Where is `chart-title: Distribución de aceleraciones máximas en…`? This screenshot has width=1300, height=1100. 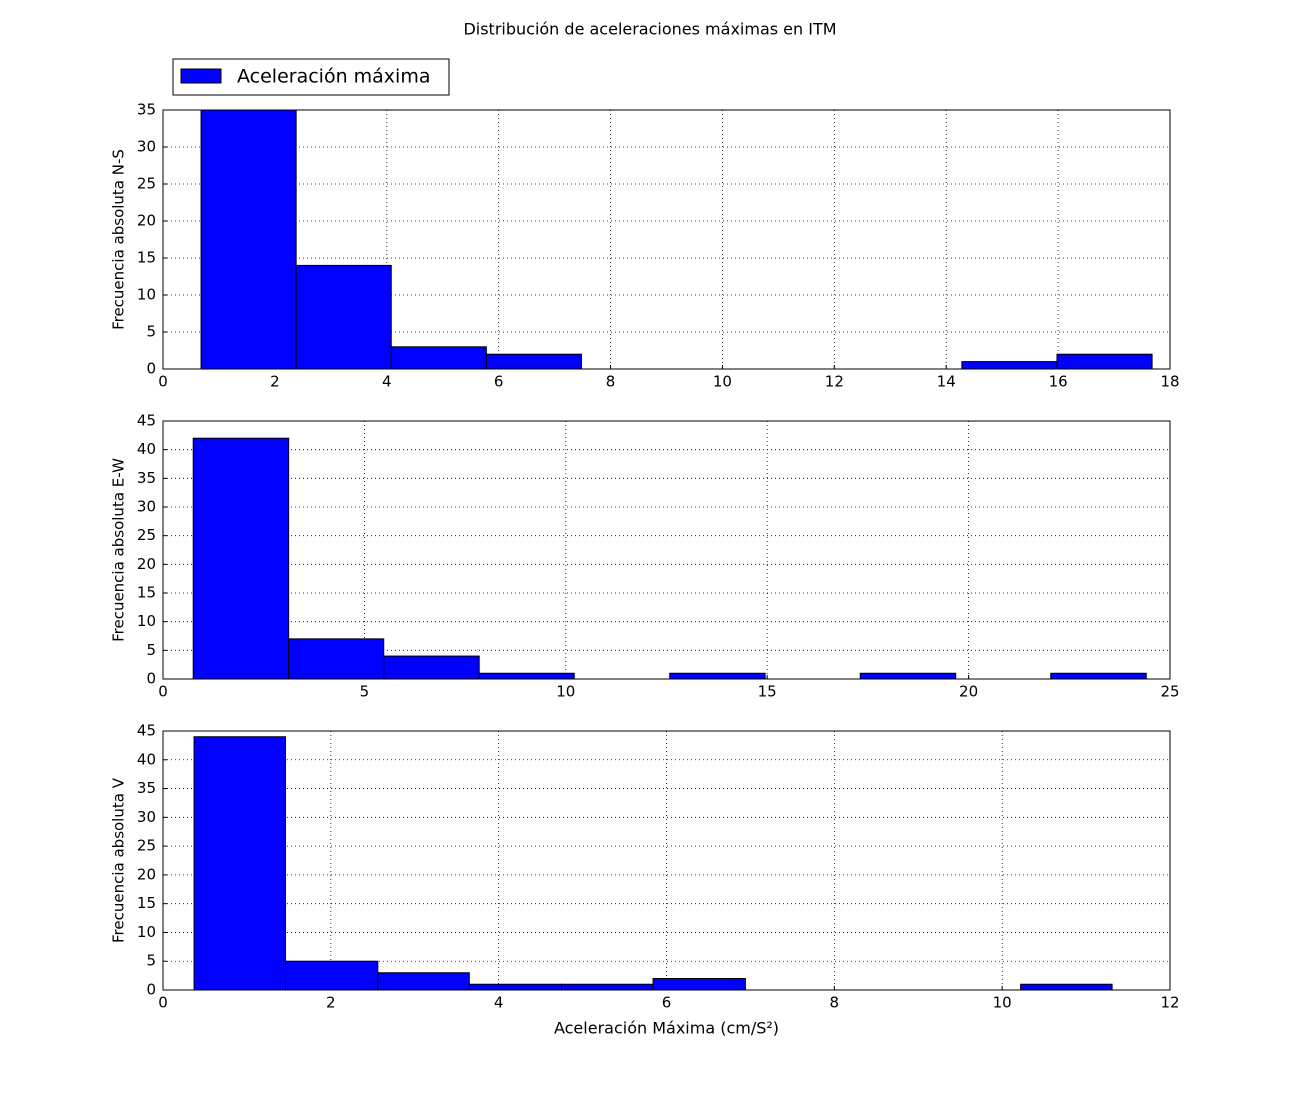
chart-title: Distribución de aceleraciones máximas en… is located at coordinates (649, 29).